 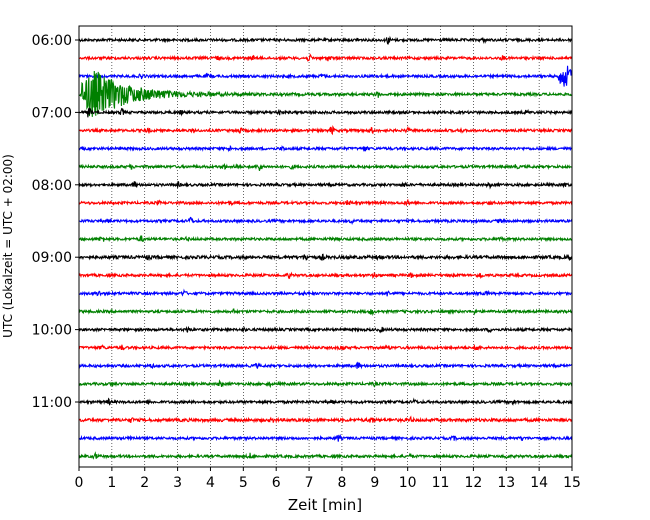 I want to click on x-axis-label: Zeit [min], so click(x=325, y=505).